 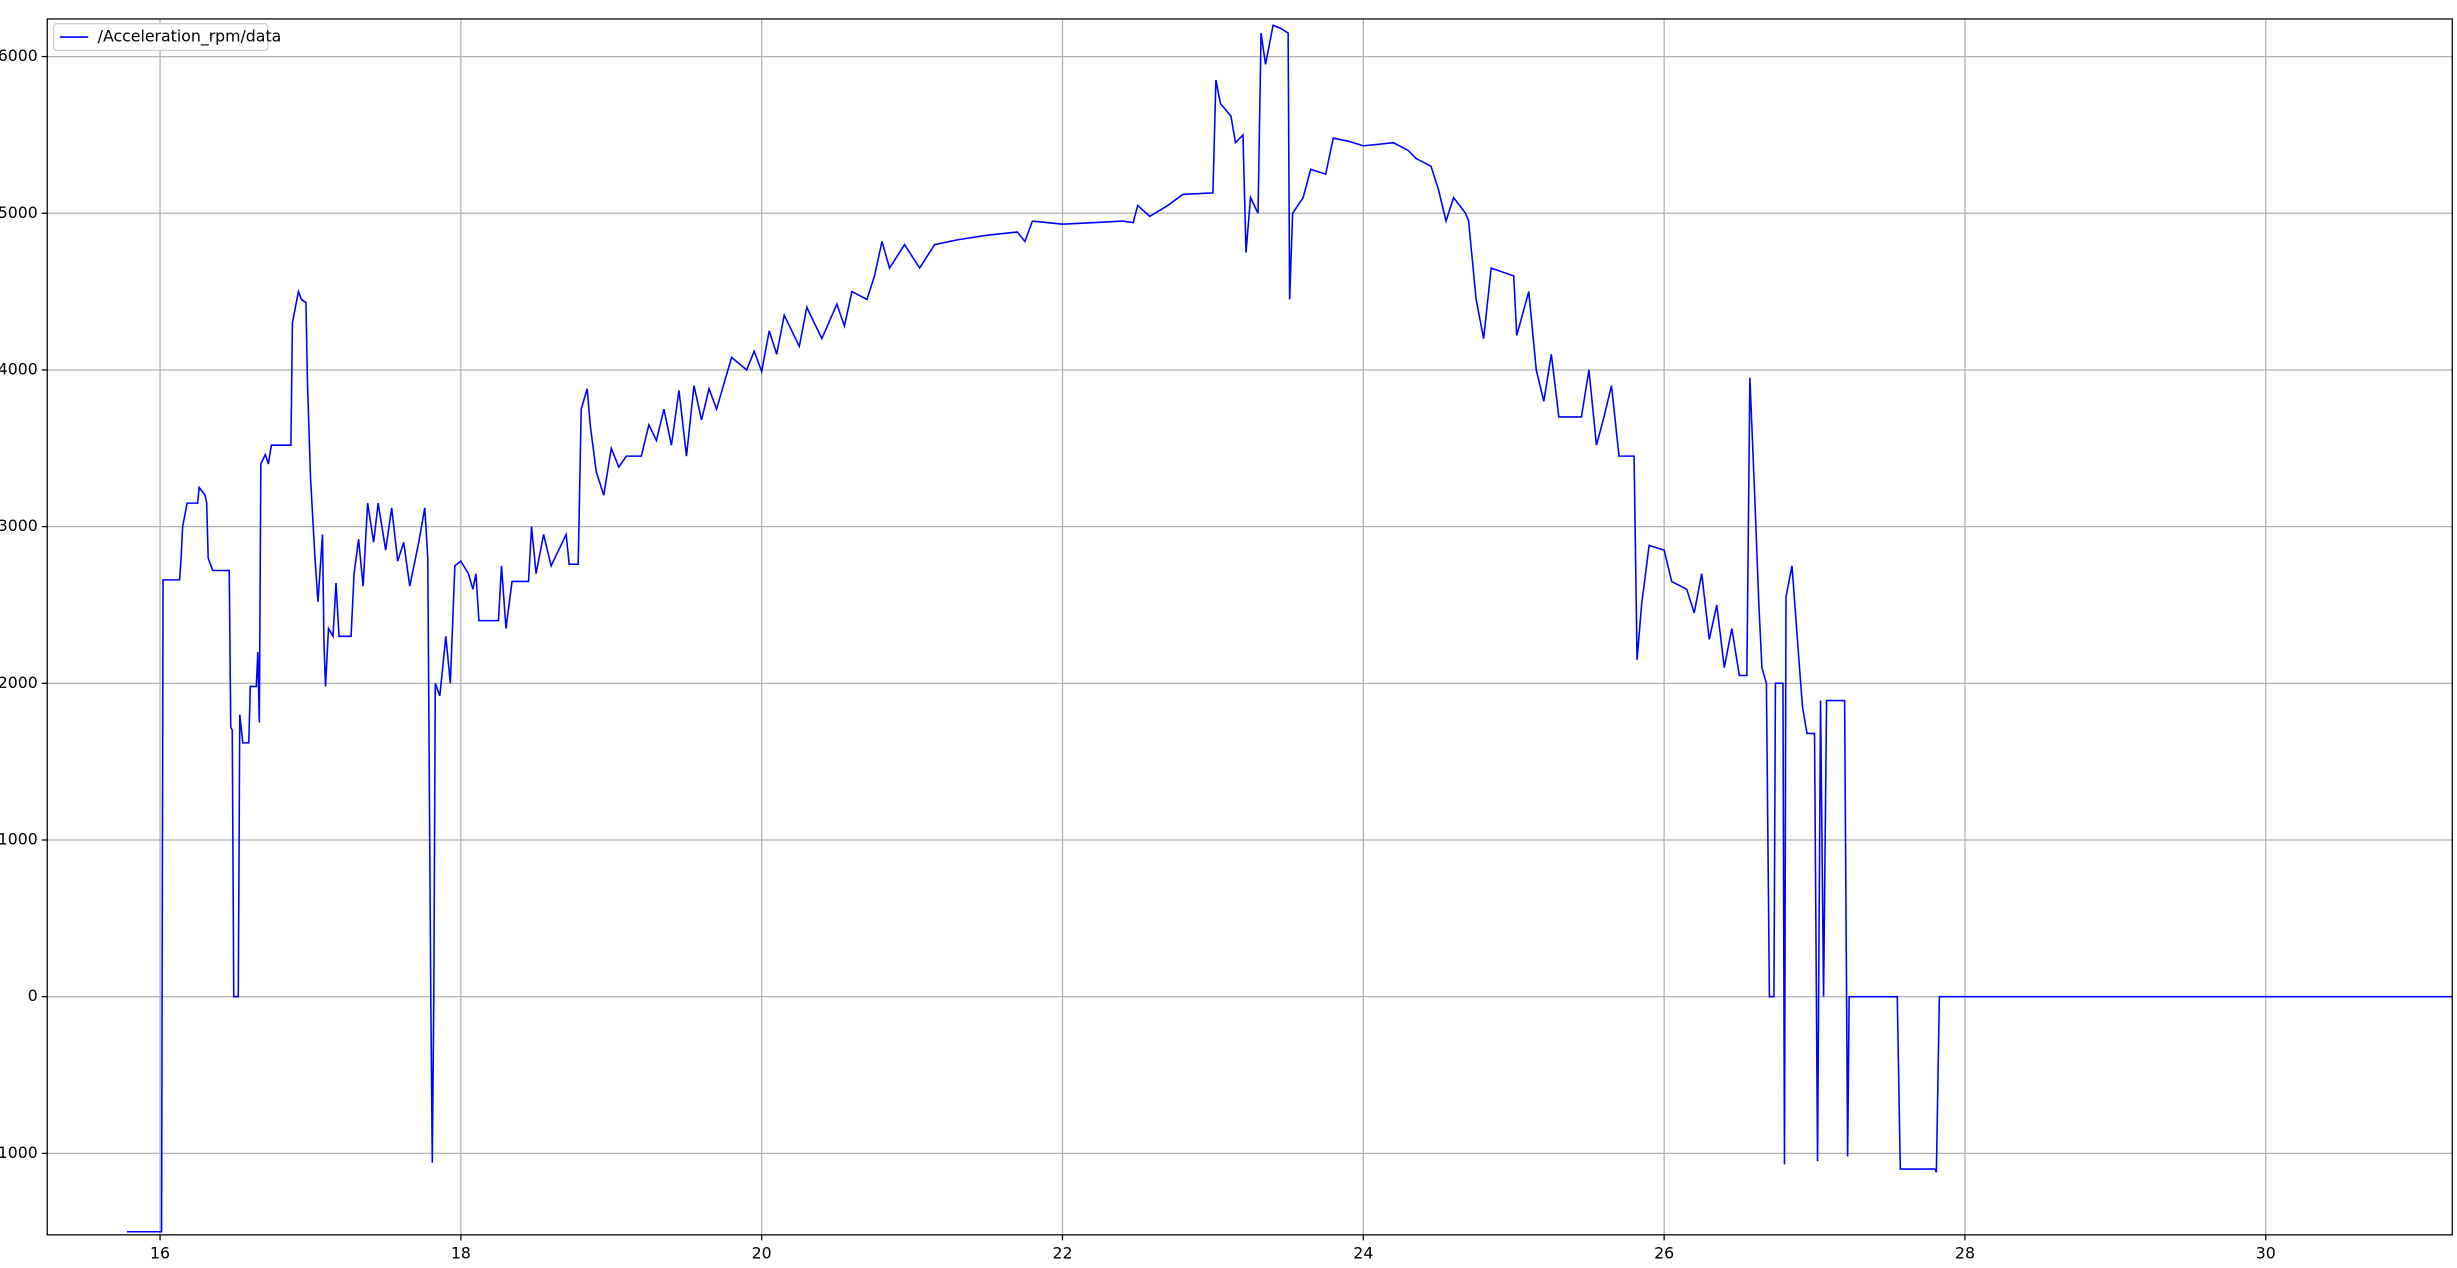 I want to click on x-tick-label: 28, so click(x=1965, y=1252).